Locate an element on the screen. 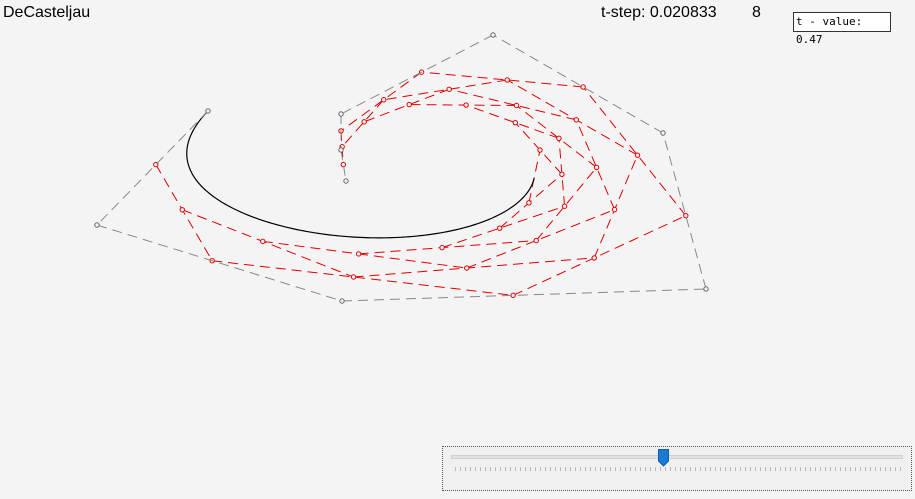 The height and width of the screenshot is (499, 915). slider-thumb is located at coordinates (663, 458).